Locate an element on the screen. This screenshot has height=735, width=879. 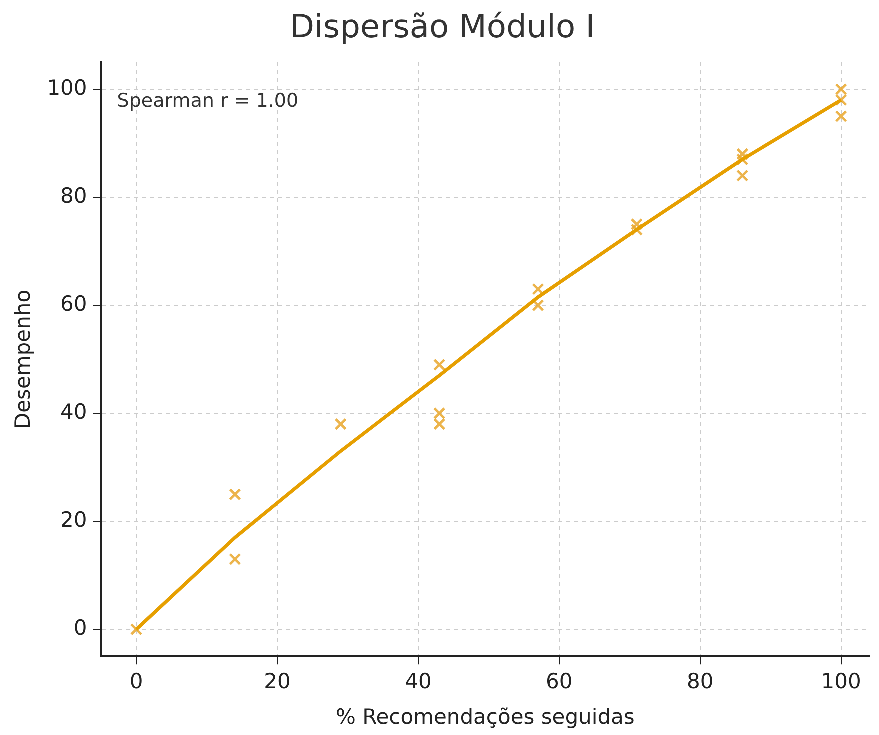
x-axis-title: % Recomendações seguidas is located at coordinates (485, 716).